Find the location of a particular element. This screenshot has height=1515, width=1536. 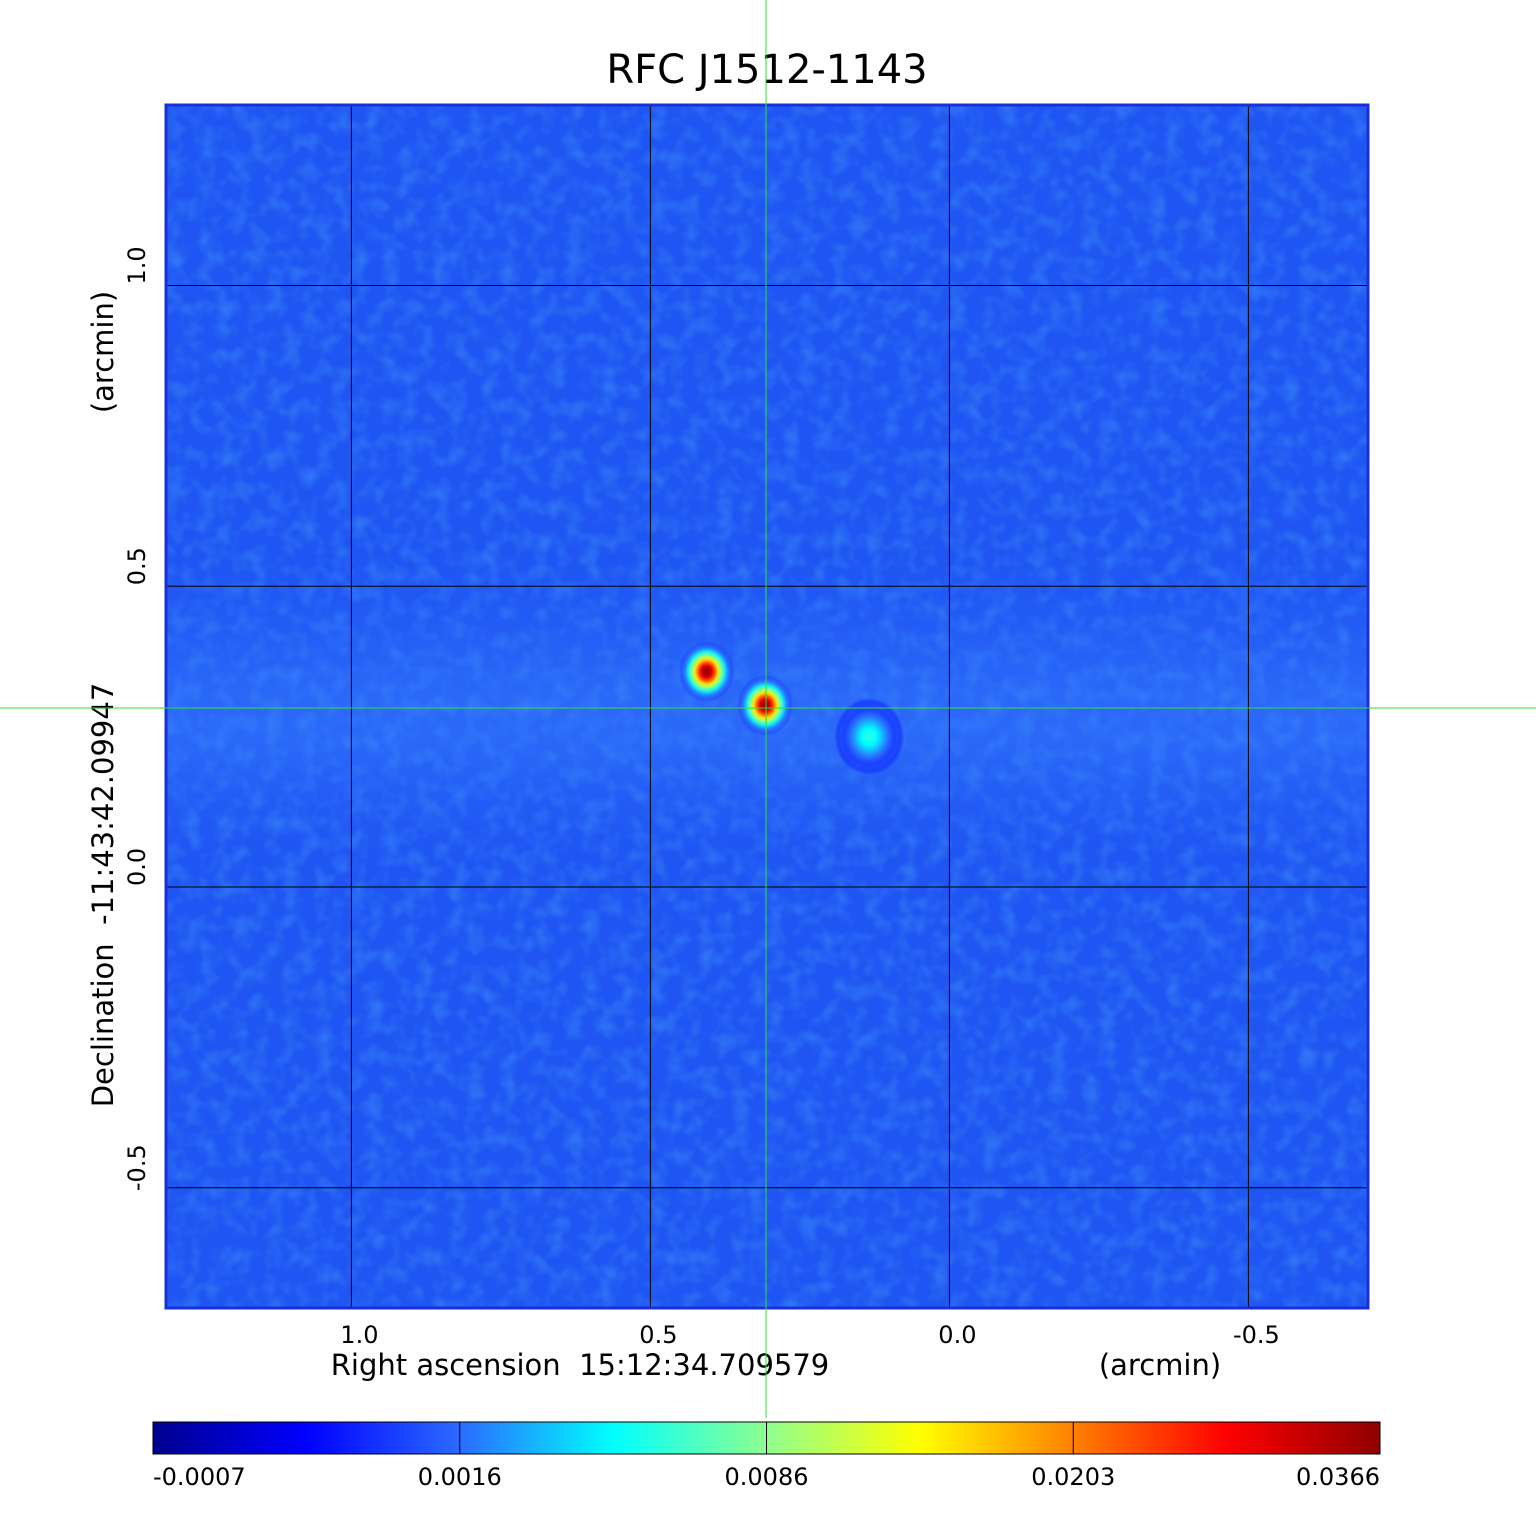

x-tick-label: 0.5 is located at coordinates (658, 1335).